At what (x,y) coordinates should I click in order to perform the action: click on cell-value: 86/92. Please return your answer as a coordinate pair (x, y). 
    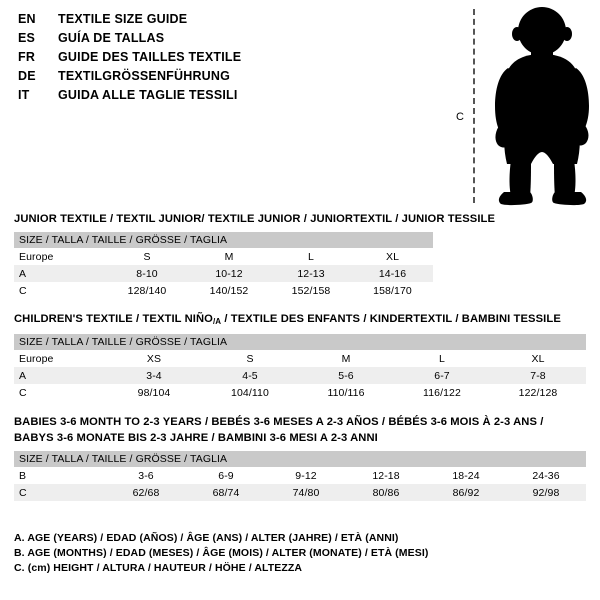
    Looking at the image, I should click on (466, 492).